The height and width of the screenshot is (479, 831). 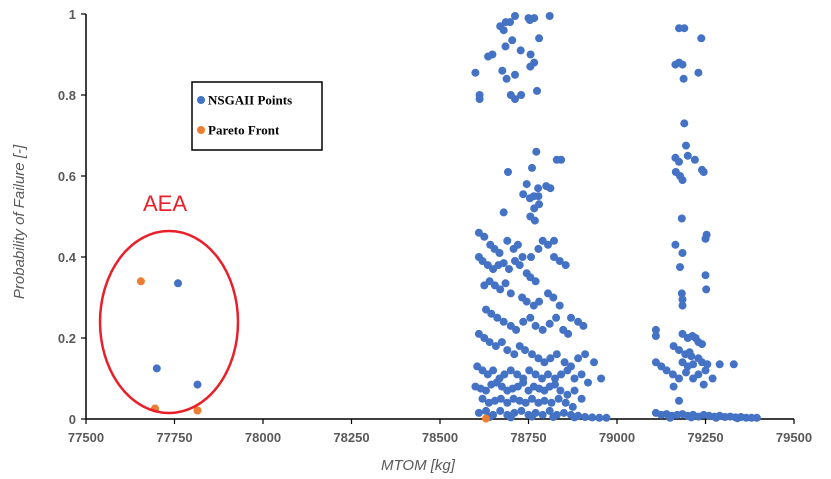 I want to click on x-axis-title: MTOM [kg], so click(x=418, y=465).